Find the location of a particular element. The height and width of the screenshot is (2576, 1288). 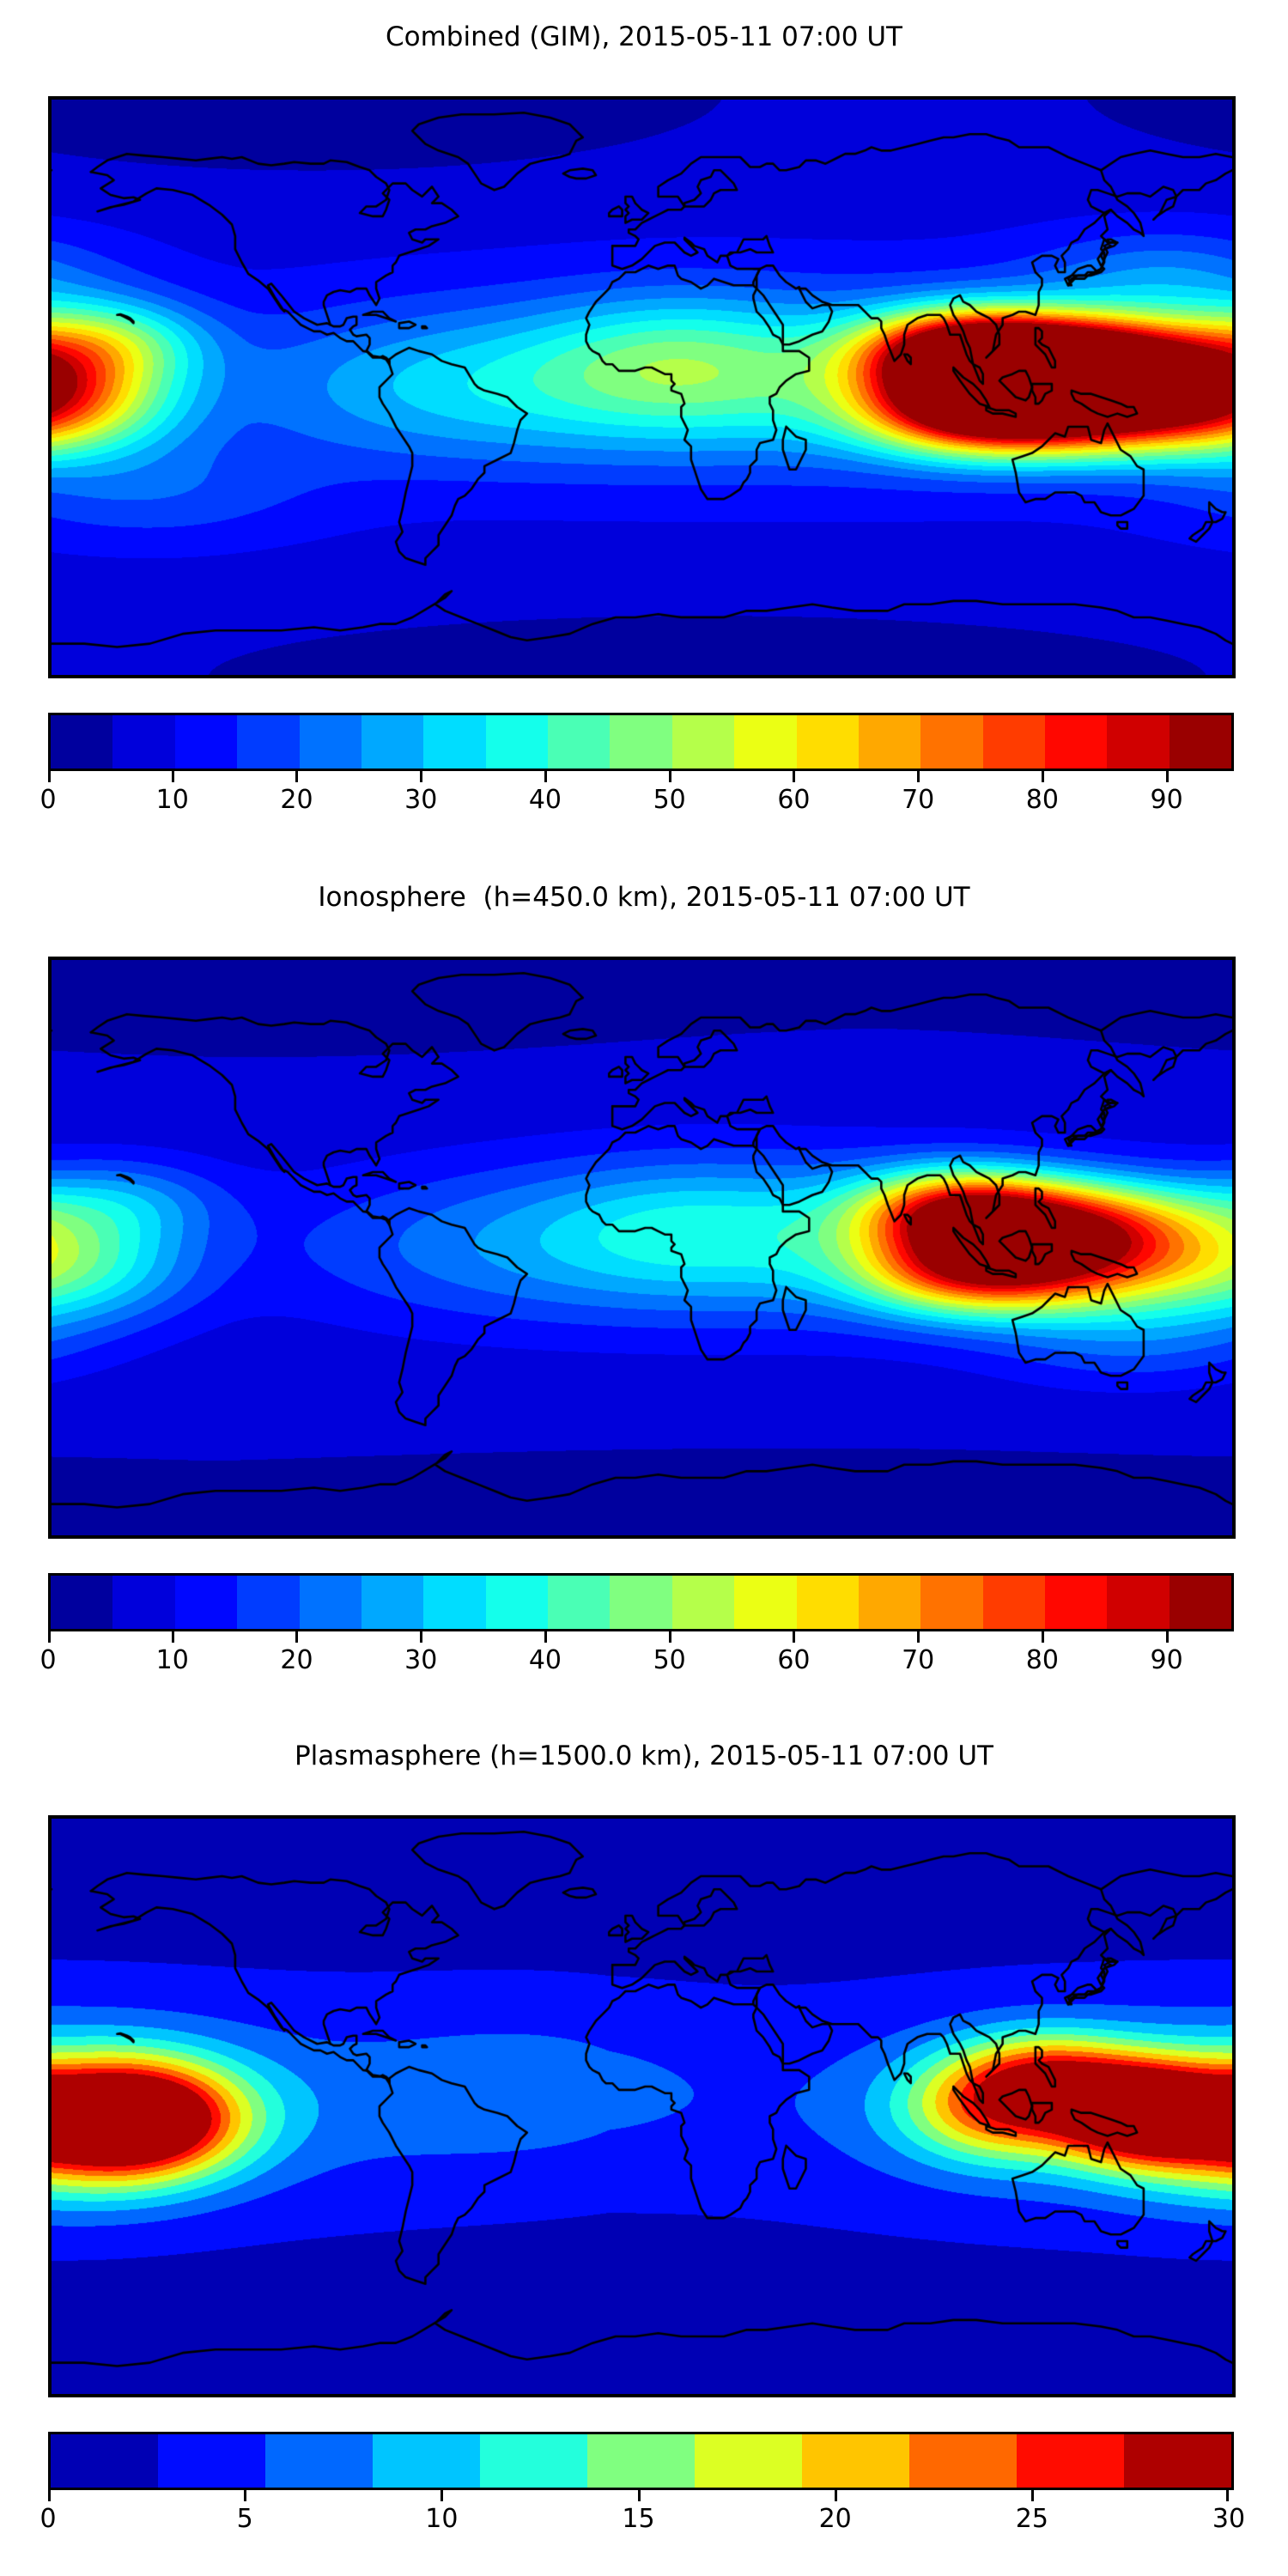

colorbar-ticklabel: 40 is located at coordinates (545, 1660).